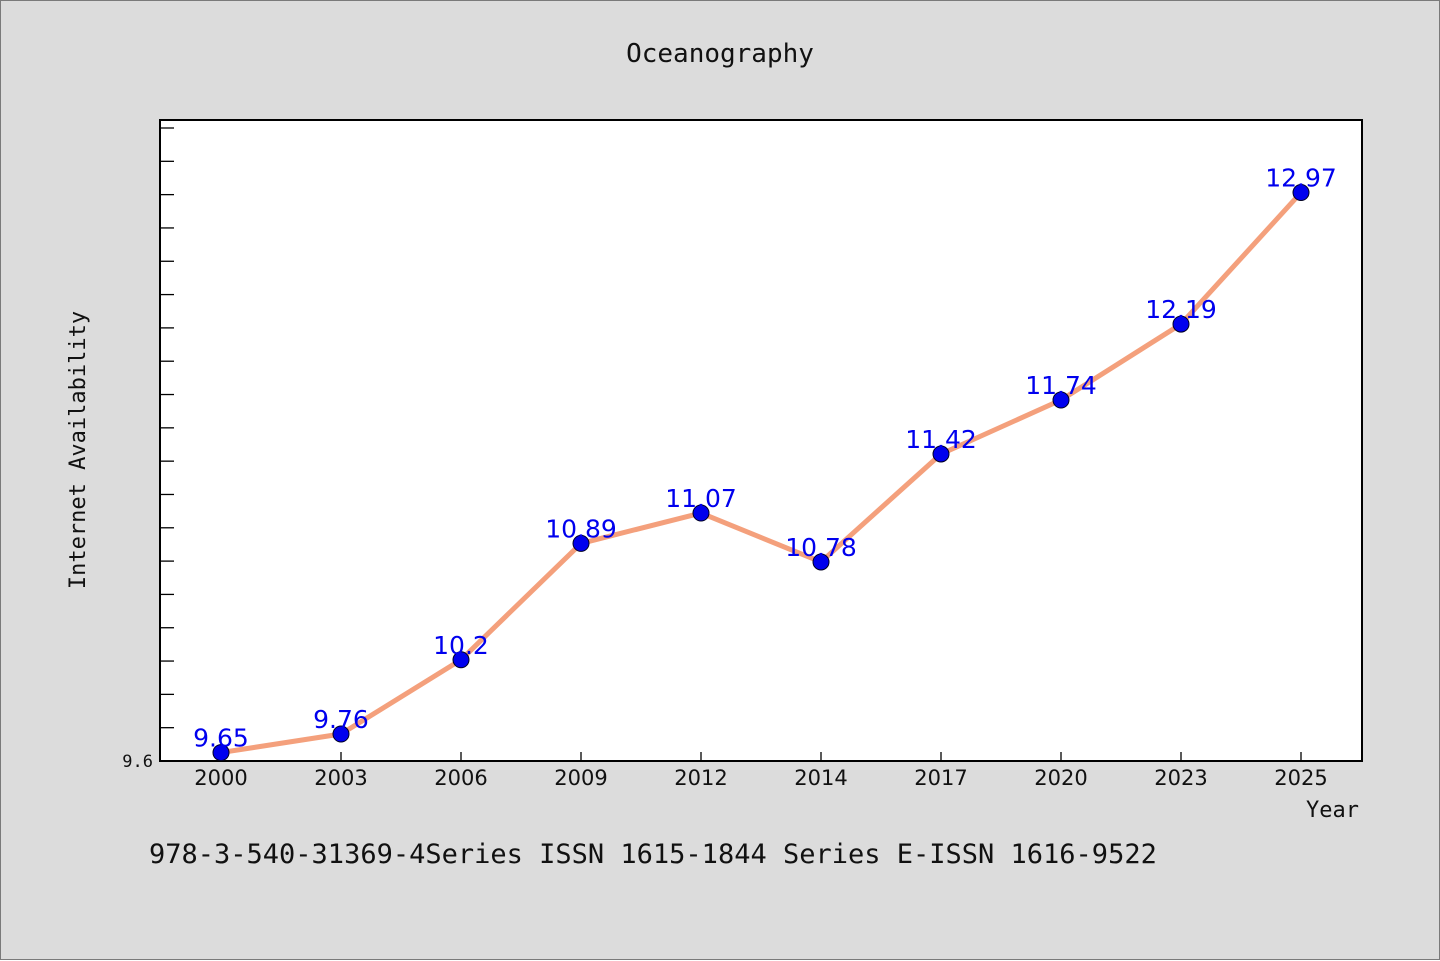  I want to click on x-tick-label: 2014, so click(820, 778).